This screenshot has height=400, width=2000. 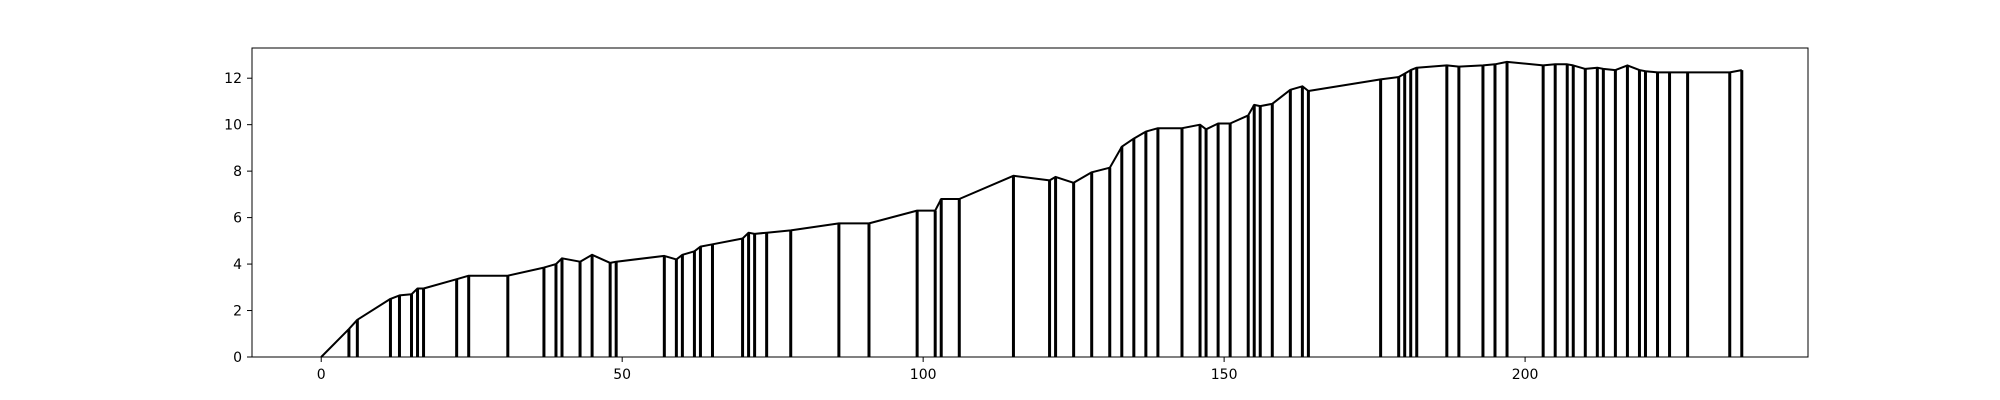 I want to click on y-tick-label: 10, so click(x=233, y=126).